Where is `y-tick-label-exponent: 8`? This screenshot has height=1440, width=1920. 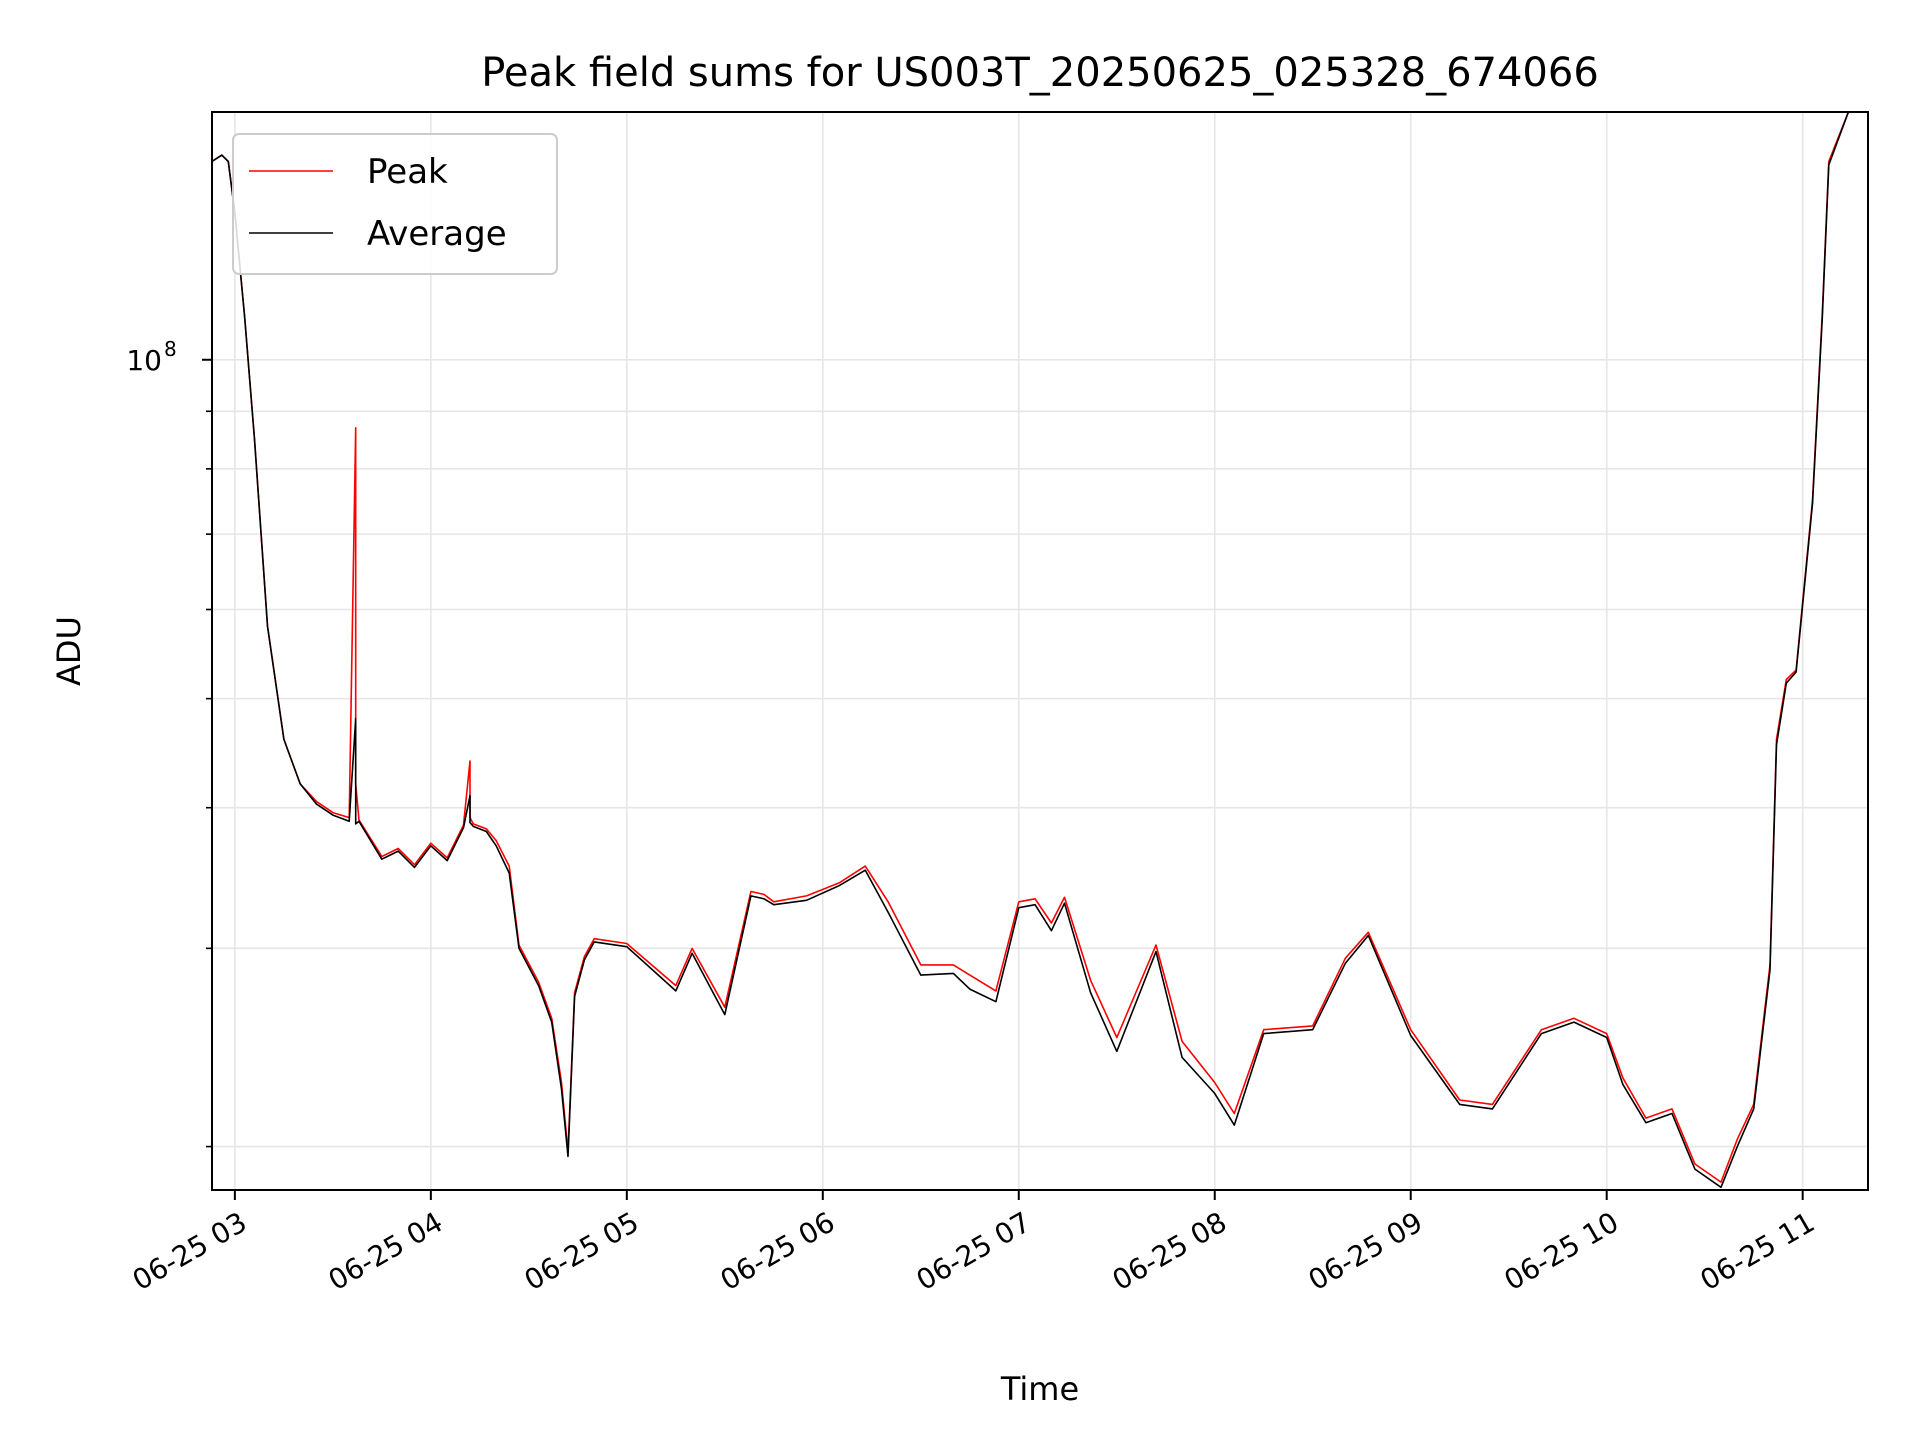 y-tick-label-exponent: 8 is located at coordinates (170, 349).